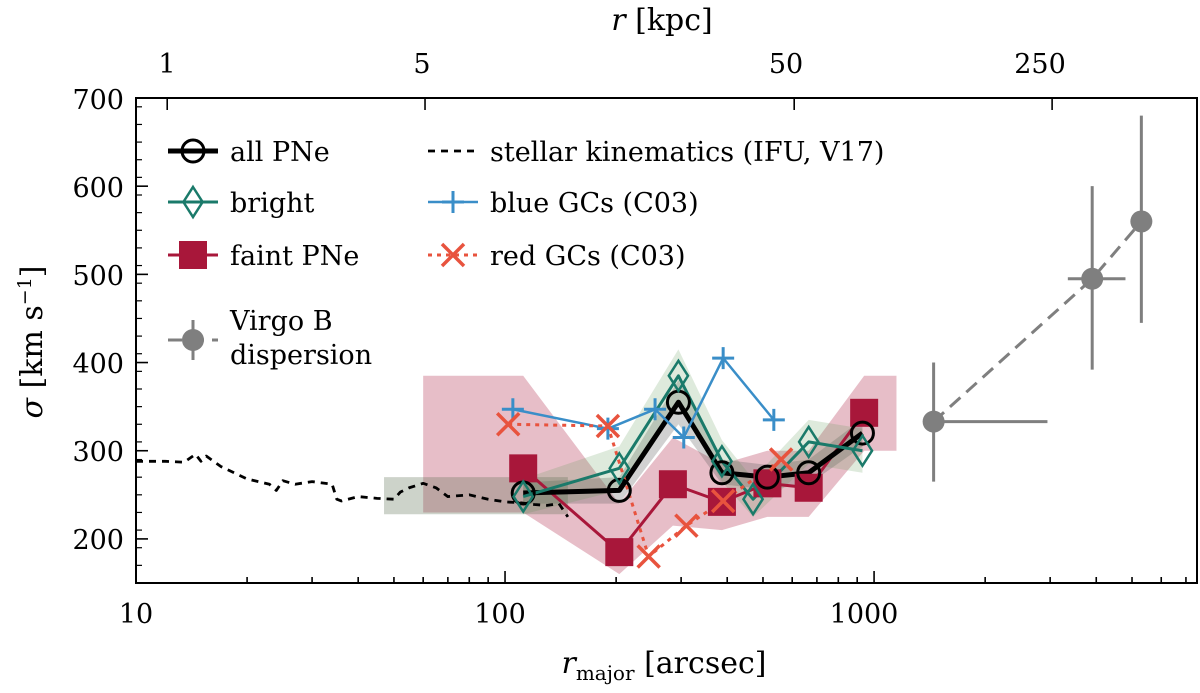 Image resolution: width=1200 pixels, height=693 pixels. Describe the element at coordinates (193, 340) in the screenshot. I see `legend-marker-virgo` at that location.